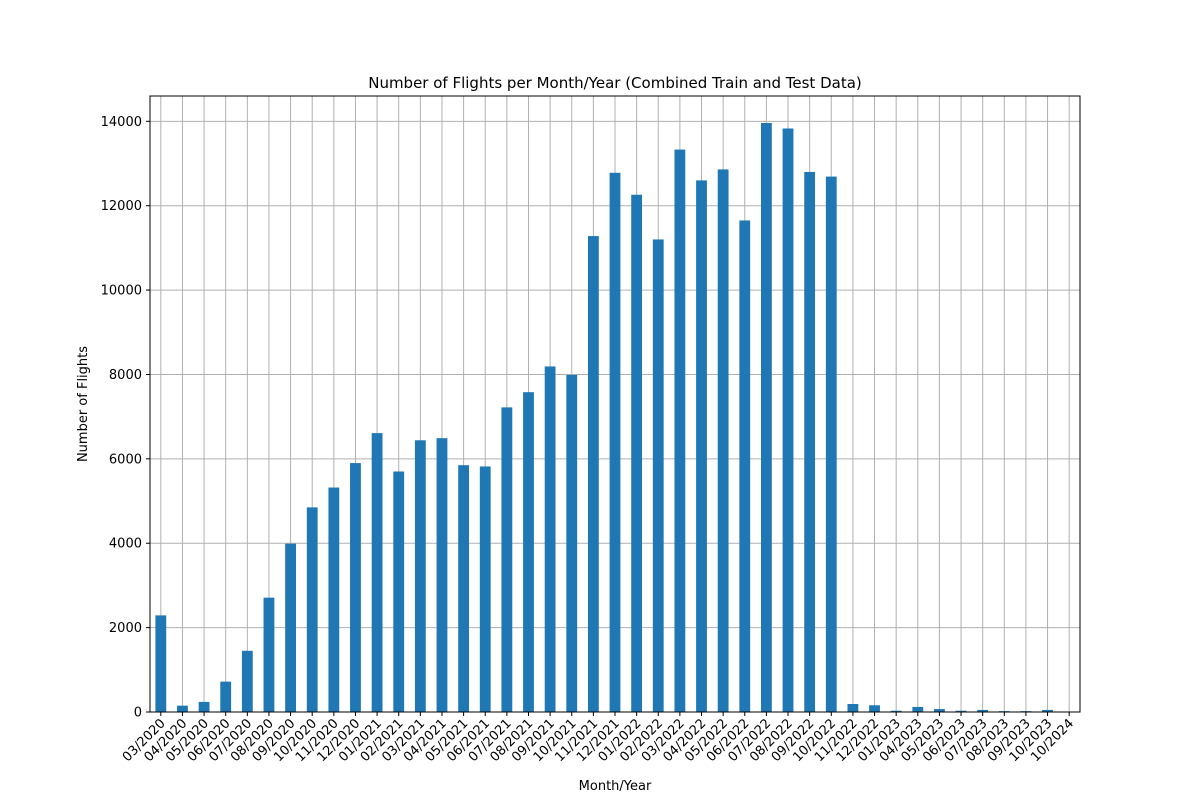 This screenshot has height=804, width=1200. What do you see at coordinates (121, 206) in the screenshot?
I see `y-tick-label: 12000` at bounding box center [121, 206].